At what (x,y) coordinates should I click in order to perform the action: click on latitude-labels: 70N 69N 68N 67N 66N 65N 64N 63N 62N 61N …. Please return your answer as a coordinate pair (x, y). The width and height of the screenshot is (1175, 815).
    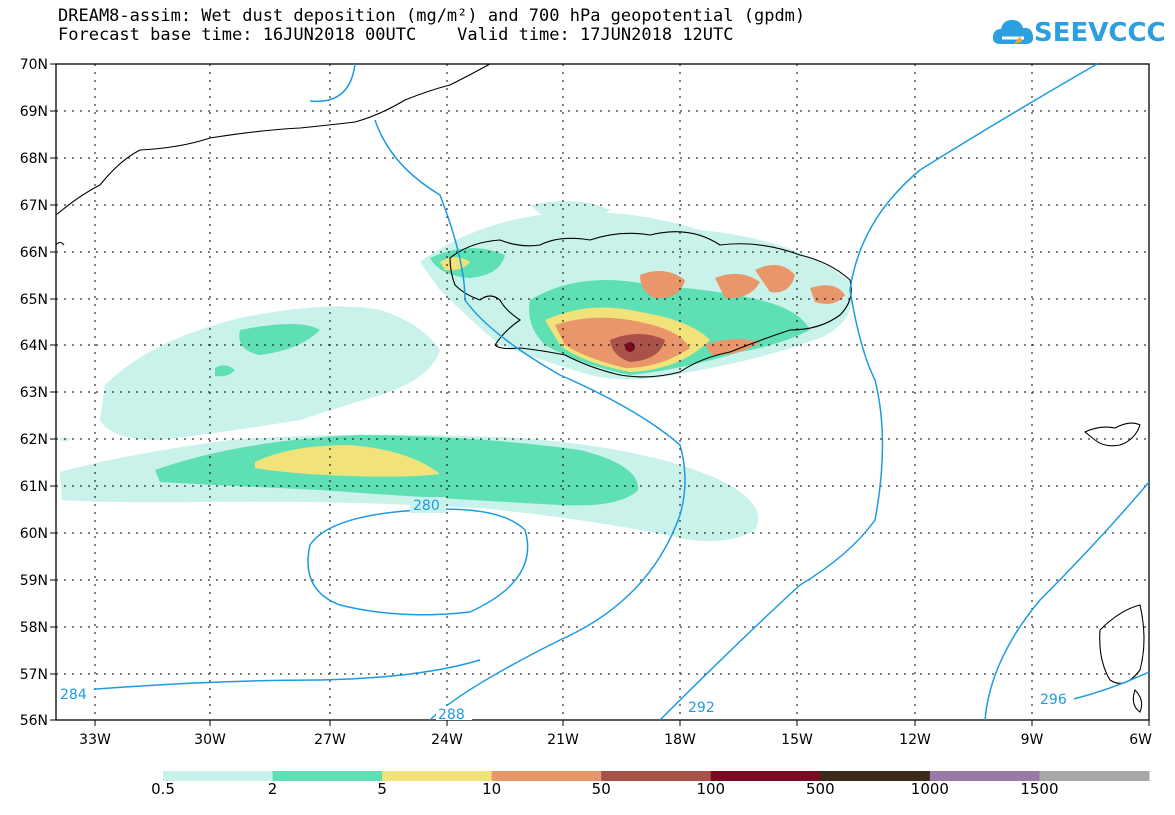
    Looking at the image, I should click on (34, 393).